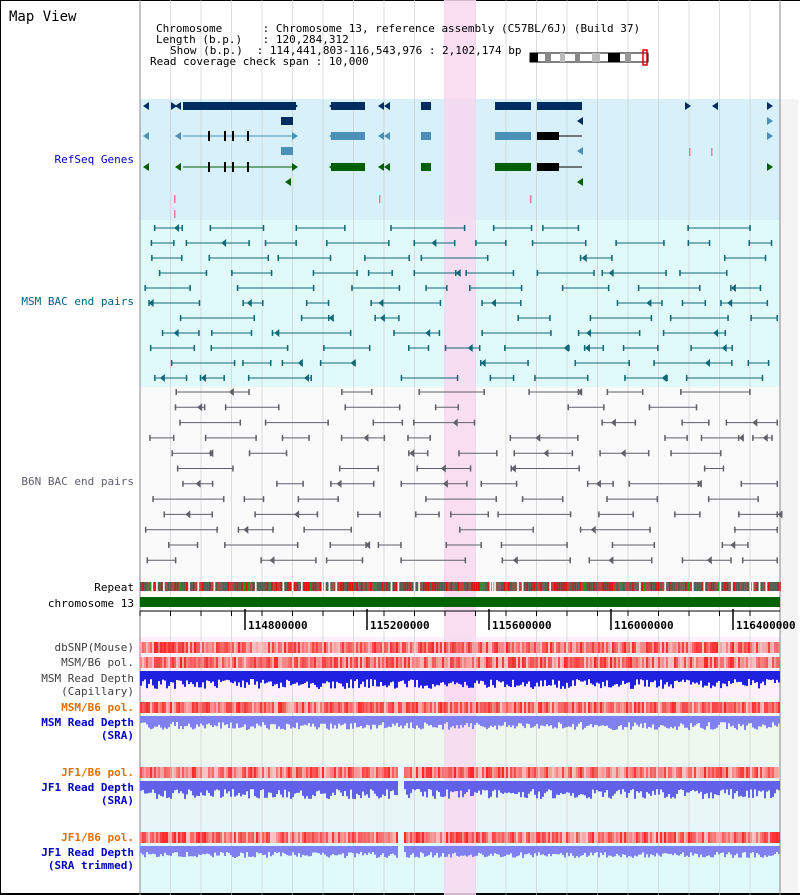  Describe the element at coordinates (77, 301) in the screenshot. I see `track-label-msm-bac: MSM BAC end pairs` at that location.